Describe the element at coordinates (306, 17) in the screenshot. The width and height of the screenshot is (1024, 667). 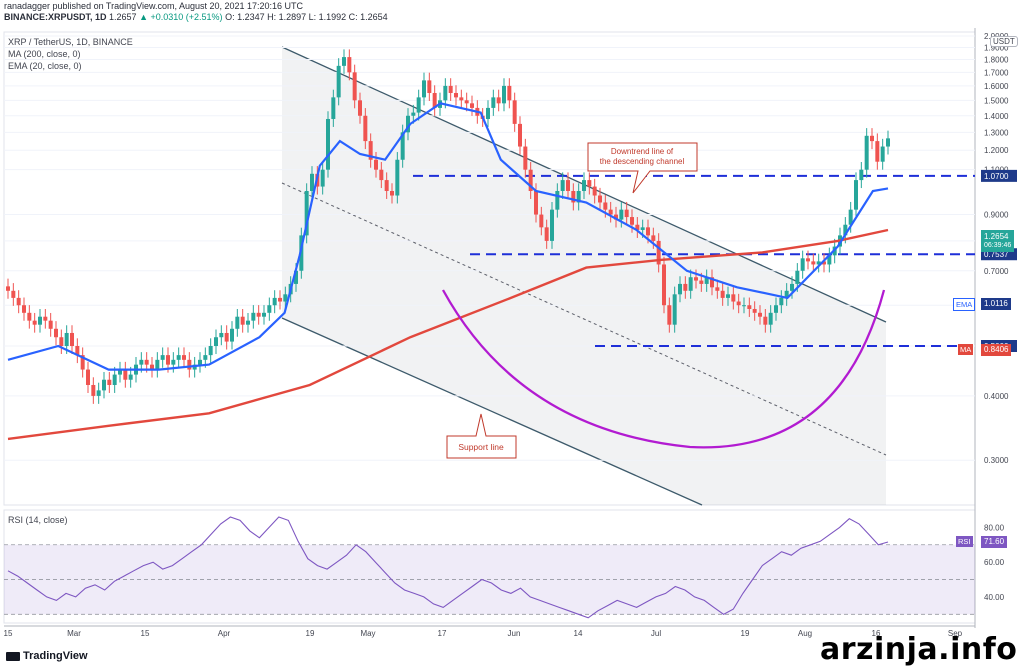
I see `ohlc-label: O: 1.2347 H: 1.2897 L: 1.1992 C: 1.2654` at that location.